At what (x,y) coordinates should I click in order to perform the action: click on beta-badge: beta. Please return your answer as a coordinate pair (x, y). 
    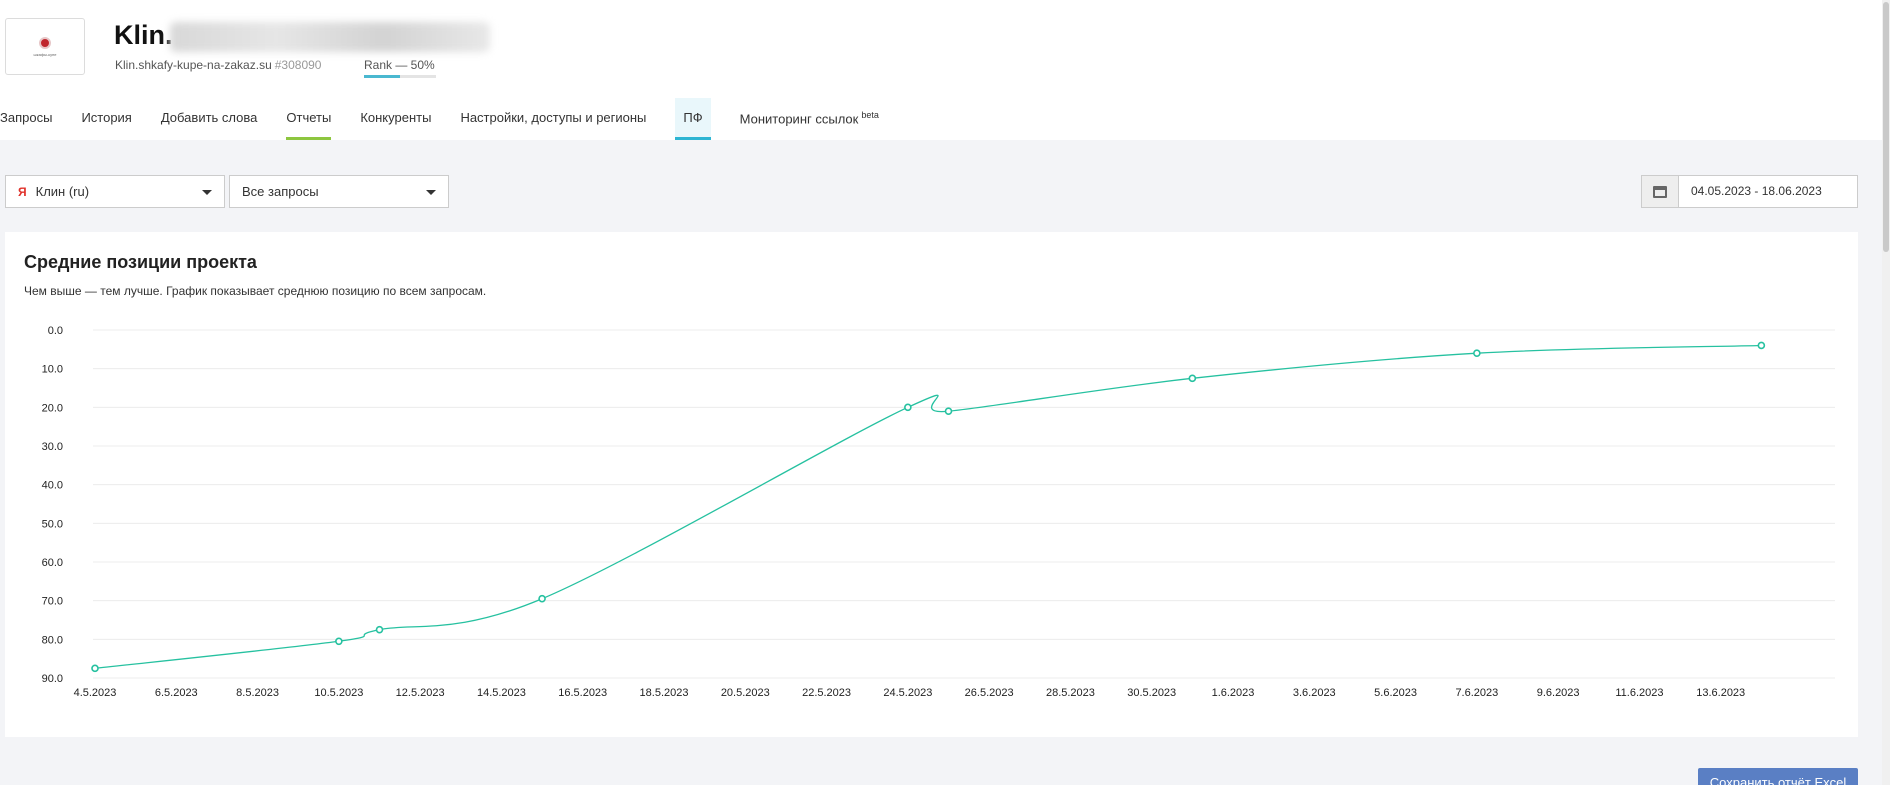
    Looking at the image, I should click on (870, 115).